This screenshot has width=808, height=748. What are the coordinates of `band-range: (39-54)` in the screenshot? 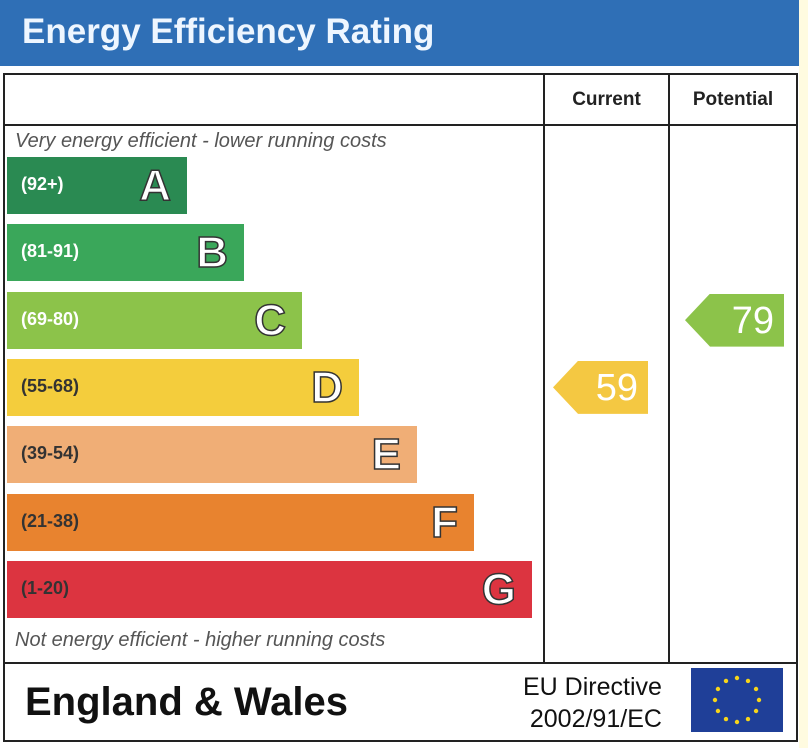 It's located at (50, 453).